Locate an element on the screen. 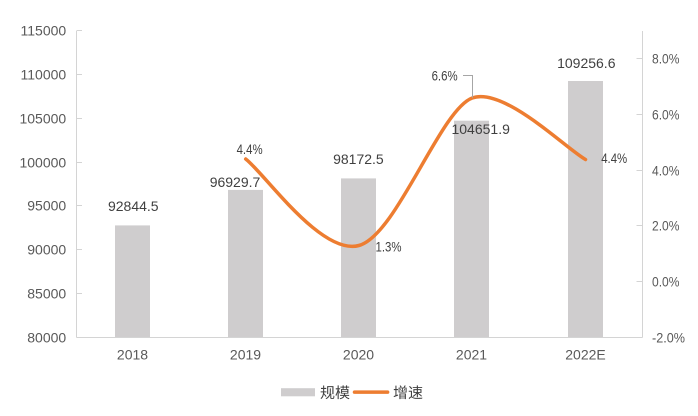 The height and width of the screenshot is (416, 698). svg-text: 4.0% is located at coordinates (666, 171).